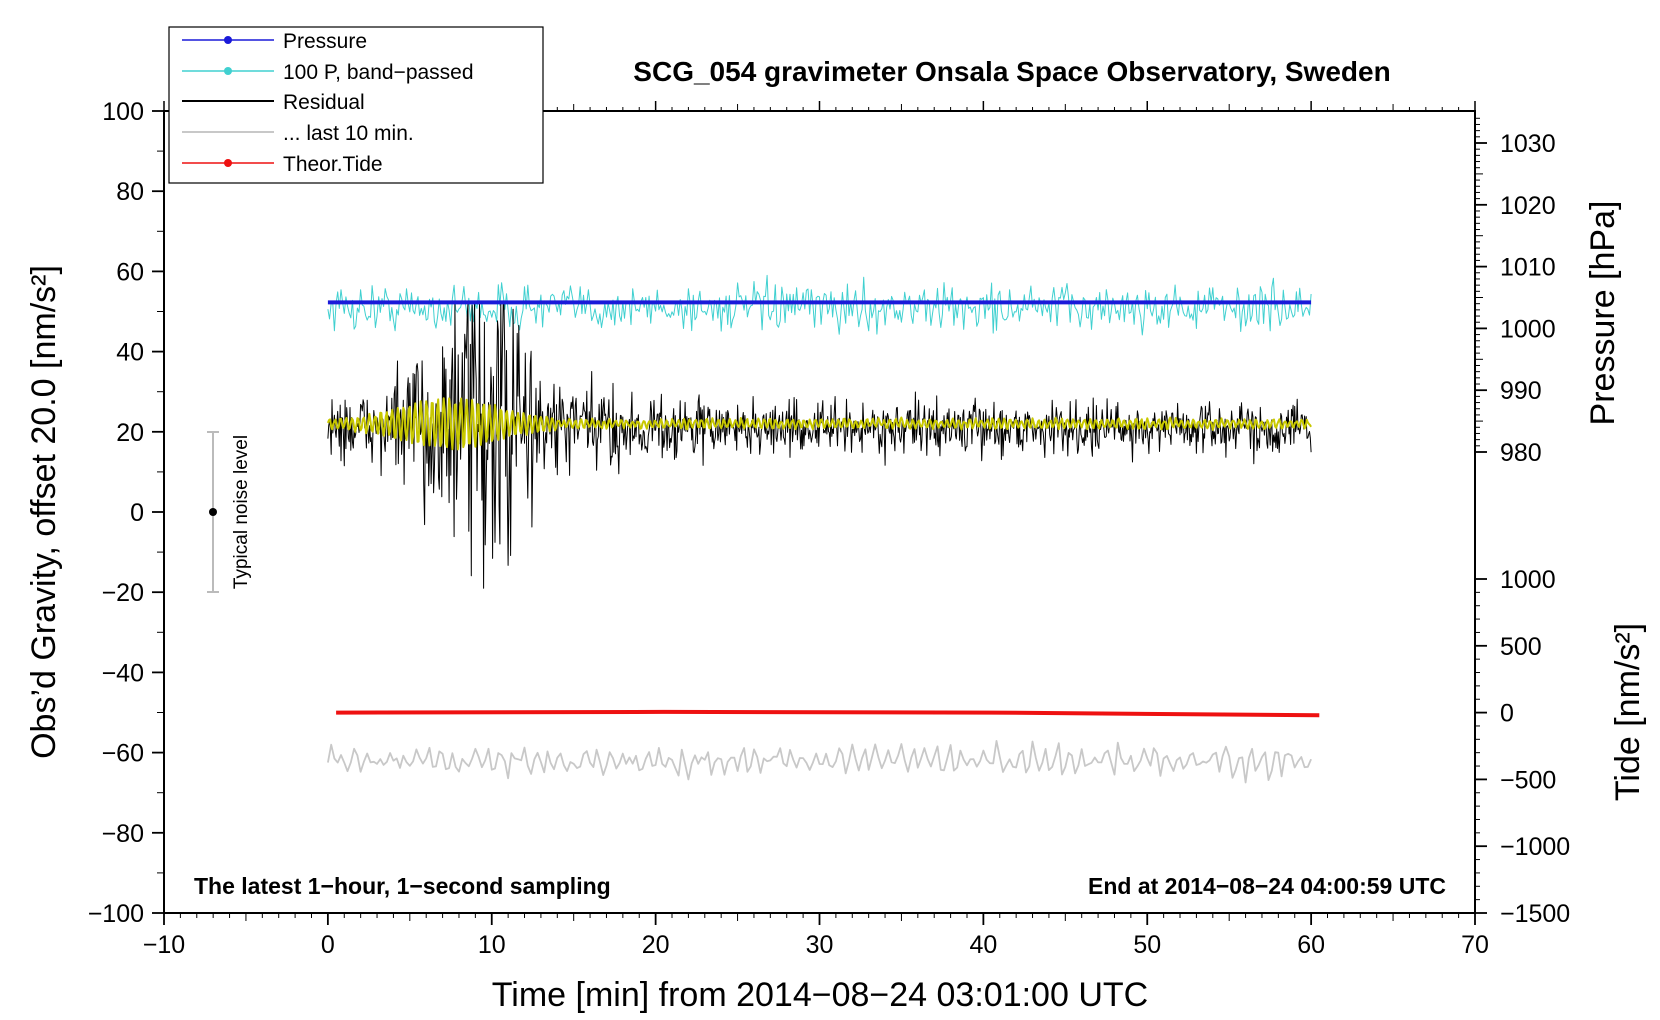 Image resolution: width=1660 pixels, height=1020 pixels. What do you see at coordinates (820, 945) in the screenshot?
I see `x-tick-label: 30` at bounding box center [820, 945].